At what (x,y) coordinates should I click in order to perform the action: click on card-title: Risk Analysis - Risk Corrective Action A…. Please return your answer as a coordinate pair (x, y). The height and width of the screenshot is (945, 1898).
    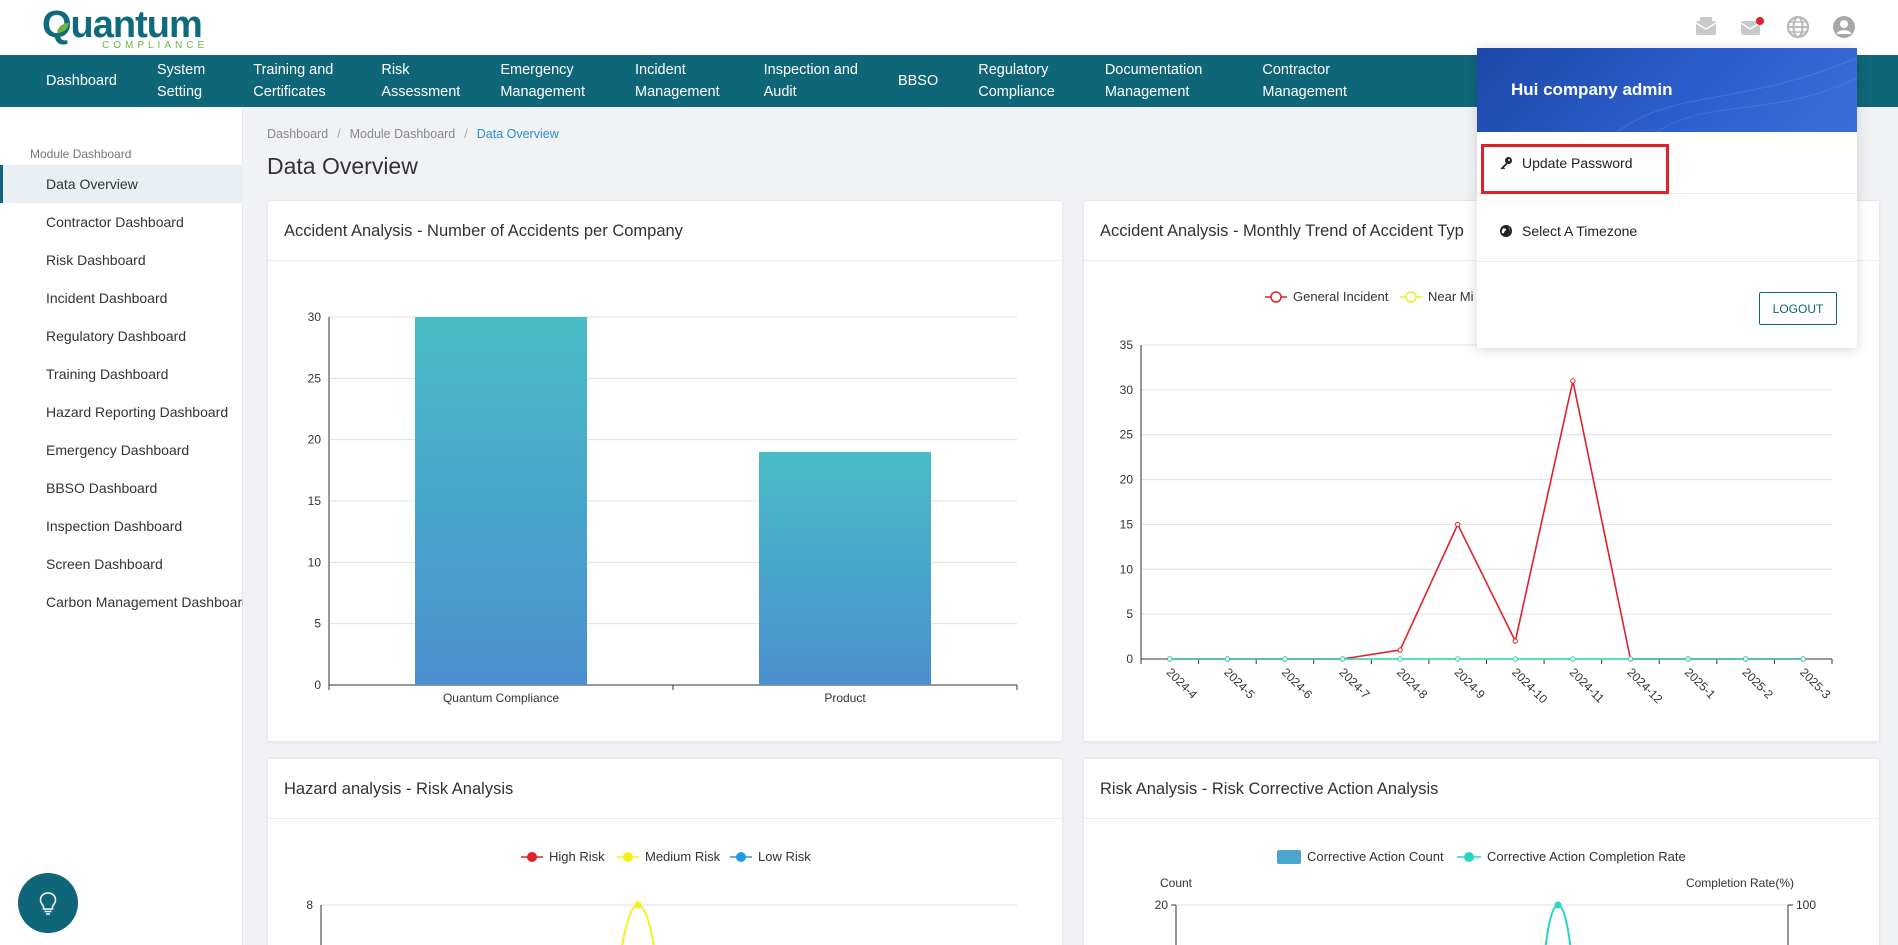
    Looking at the image, I should click on (1481, 789).